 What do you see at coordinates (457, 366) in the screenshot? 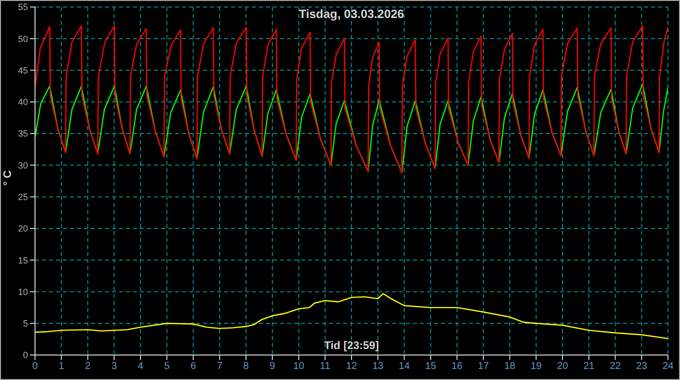
I see `x-tick-label: 16` at bounding box center [457, 366].